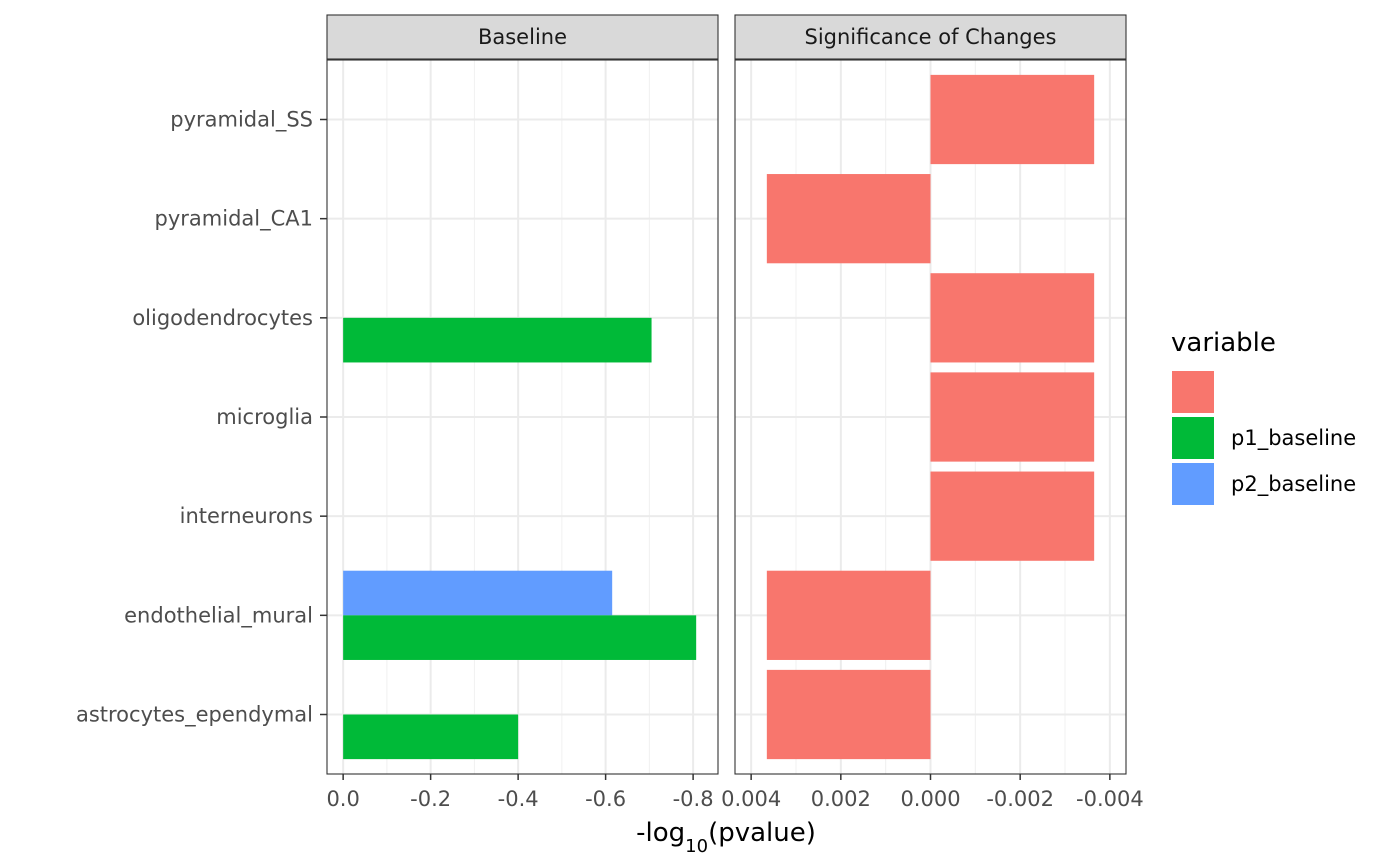  What do you see at coordinates (1012, 119) in the screenshot?
I see `bar-change-pyramidal_SS` at bounding box center [1012, 119].